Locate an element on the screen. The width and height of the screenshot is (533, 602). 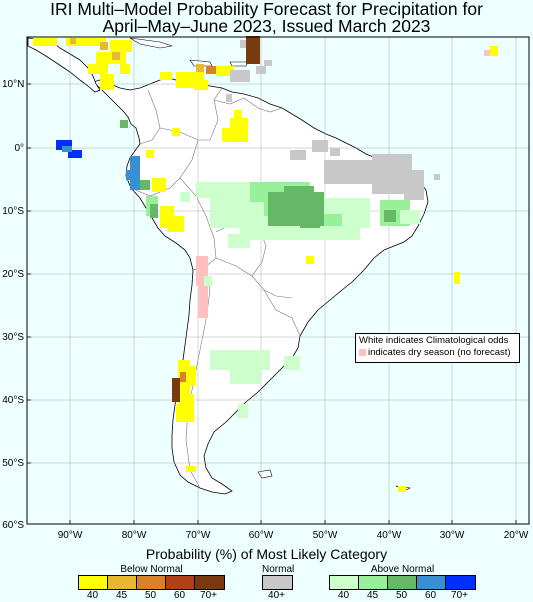
legend-normal: Normal 40+ is located at coordinates (278, 583).